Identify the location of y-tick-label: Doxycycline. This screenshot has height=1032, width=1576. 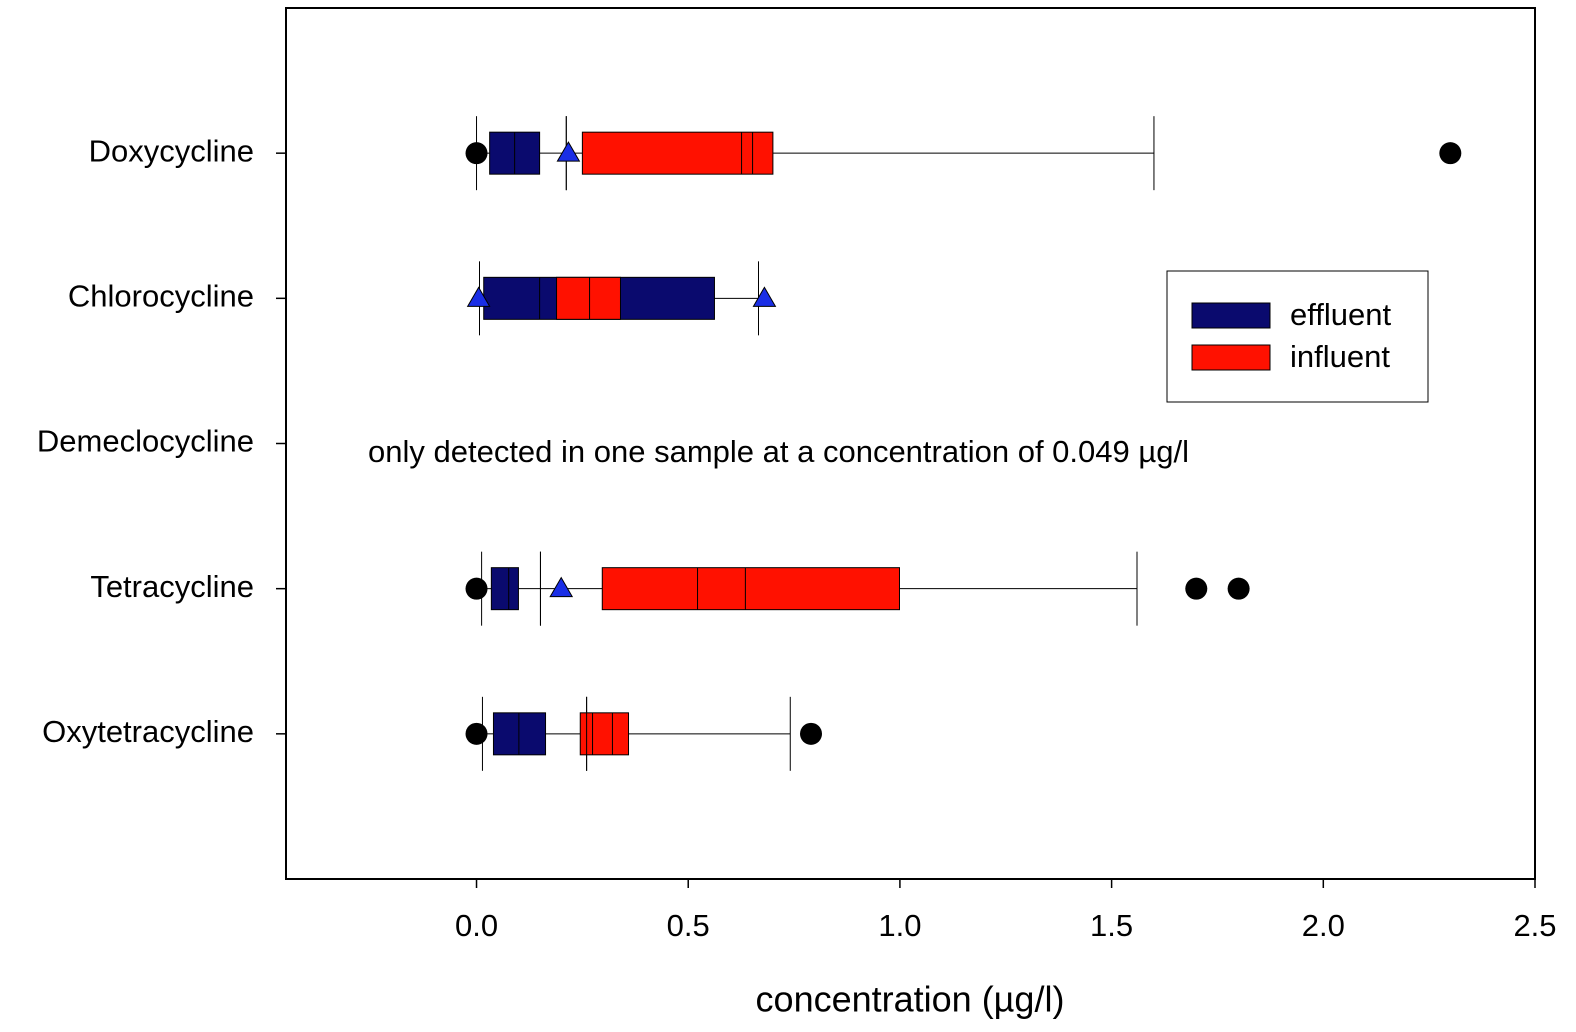
(171, 150).